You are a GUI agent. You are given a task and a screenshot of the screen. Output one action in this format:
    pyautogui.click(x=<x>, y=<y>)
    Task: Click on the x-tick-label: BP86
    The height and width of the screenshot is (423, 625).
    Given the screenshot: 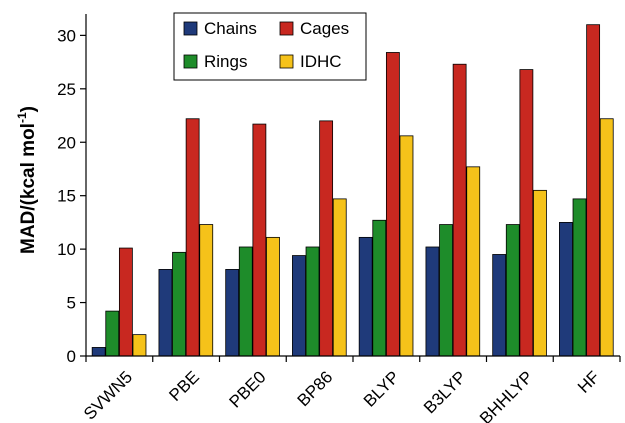 What is the action you would take?
    pyautogui.click(x=315, y=388)
    